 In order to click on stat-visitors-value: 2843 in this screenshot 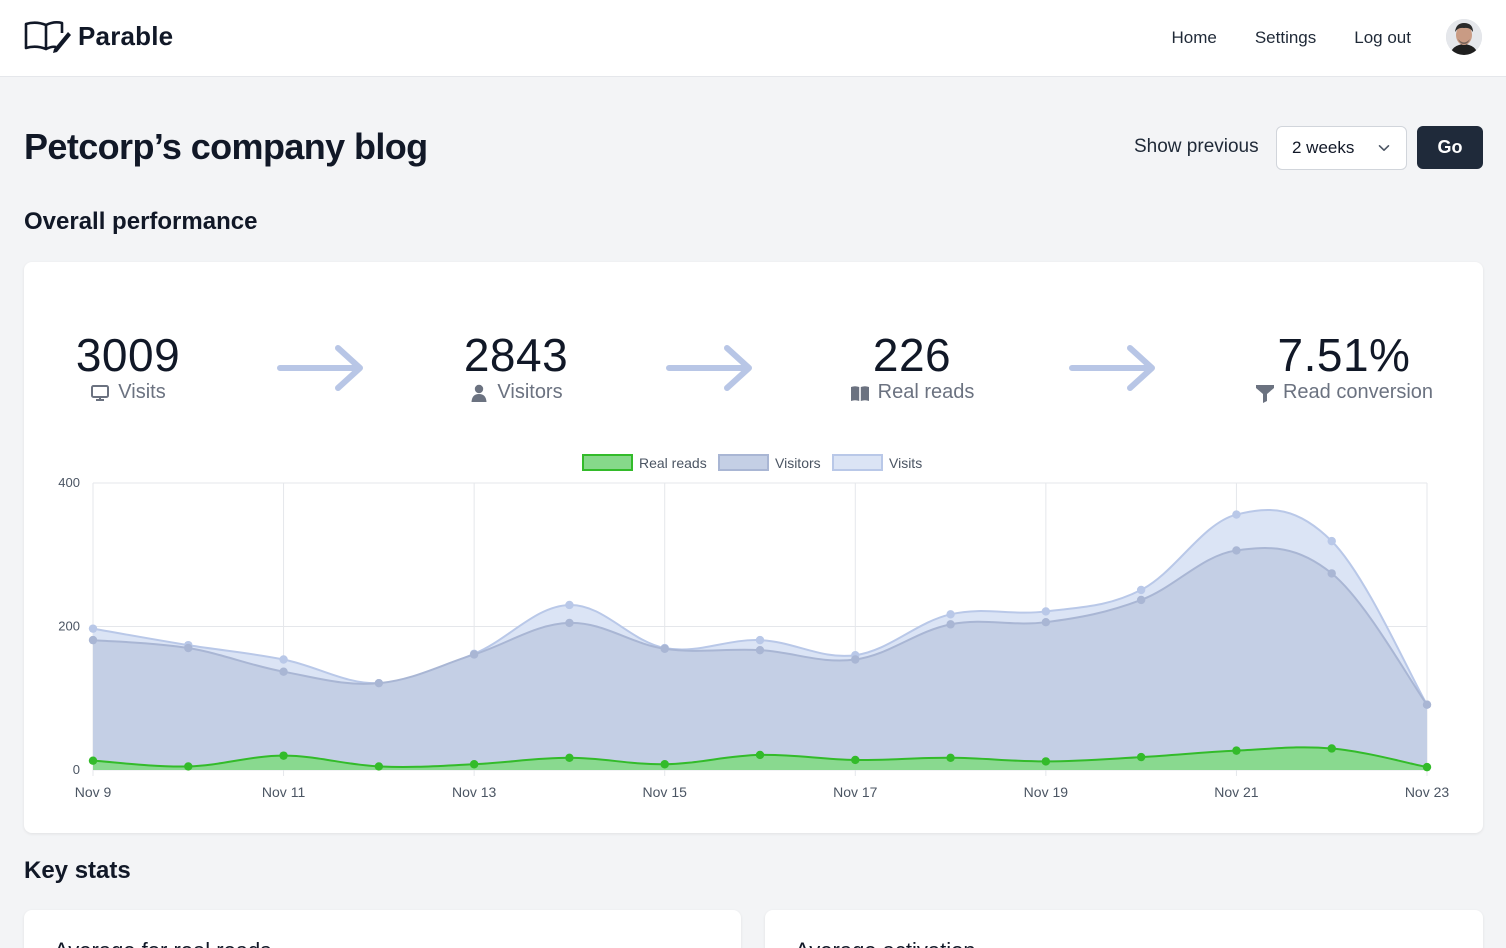, I will do `click(516, 355)`.